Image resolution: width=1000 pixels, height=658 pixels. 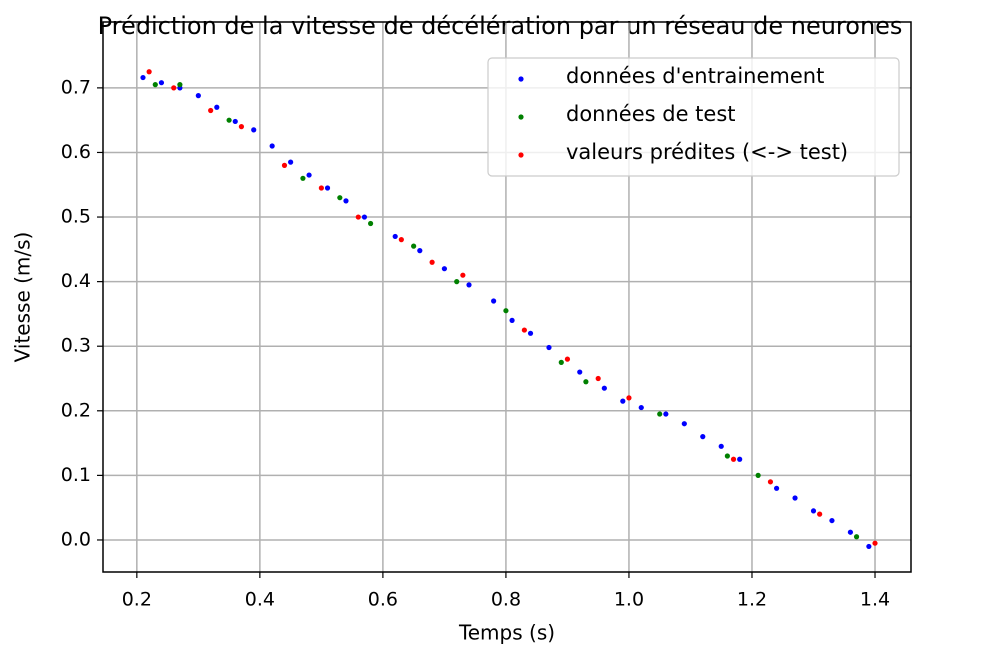 I want to click on y-tick-label: 0.5, so click(x=76, y=217).